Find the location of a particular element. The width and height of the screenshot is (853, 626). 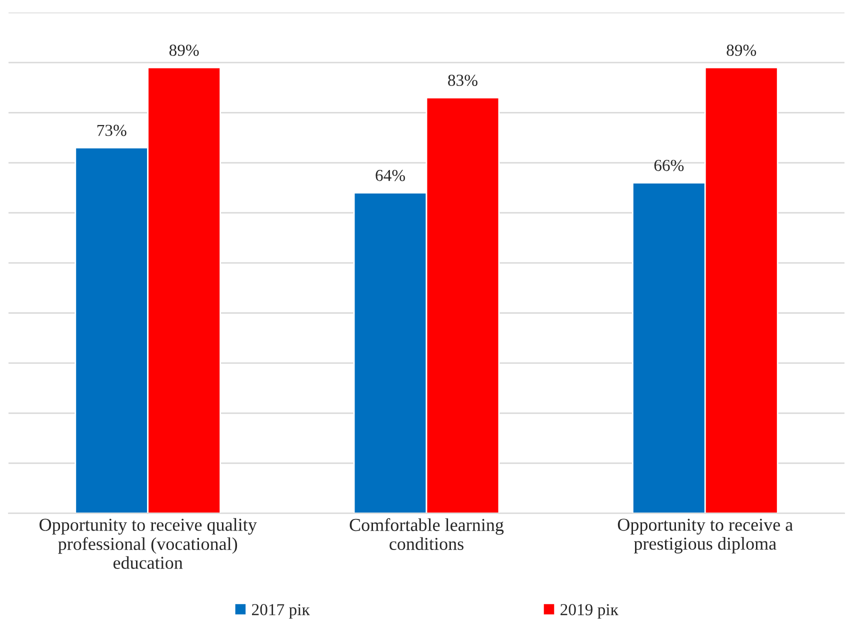

x-tick-label: Comfortable learning conditions is located at coordinates (427, 534).